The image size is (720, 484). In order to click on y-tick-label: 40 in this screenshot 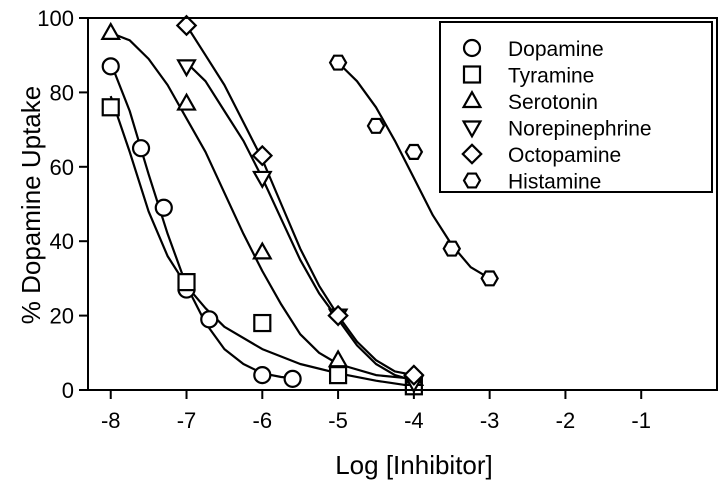, I will do `click(62, 241)`.